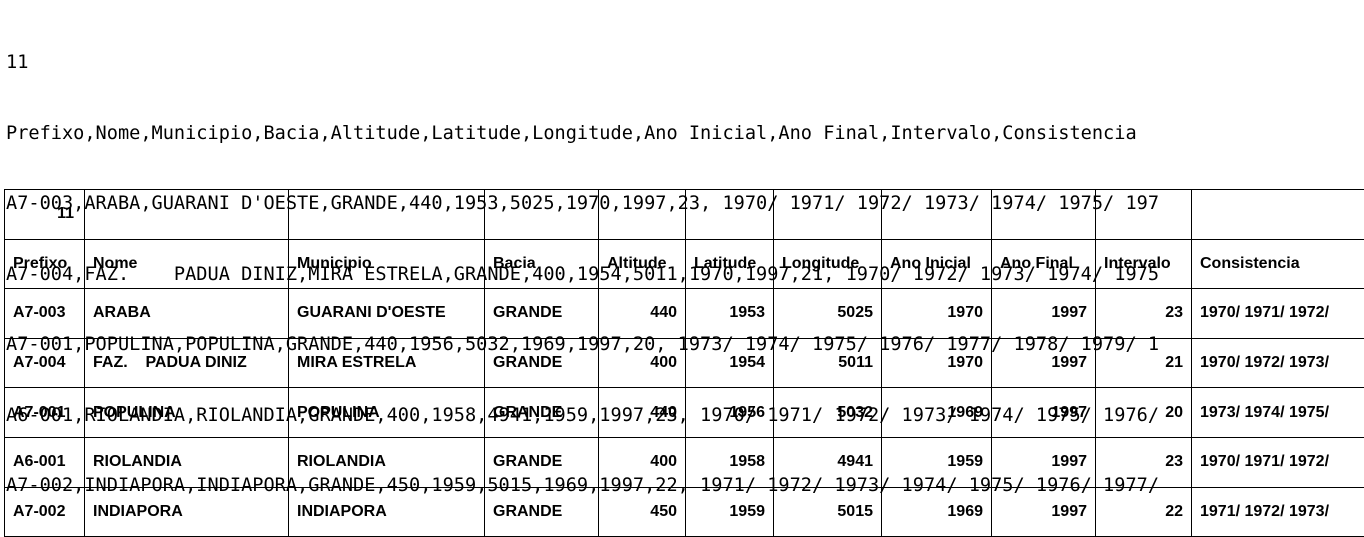 This screenshot has height=537, width=1364. I want to click on header-cell-longitude: Longitude, so click(827, 264).